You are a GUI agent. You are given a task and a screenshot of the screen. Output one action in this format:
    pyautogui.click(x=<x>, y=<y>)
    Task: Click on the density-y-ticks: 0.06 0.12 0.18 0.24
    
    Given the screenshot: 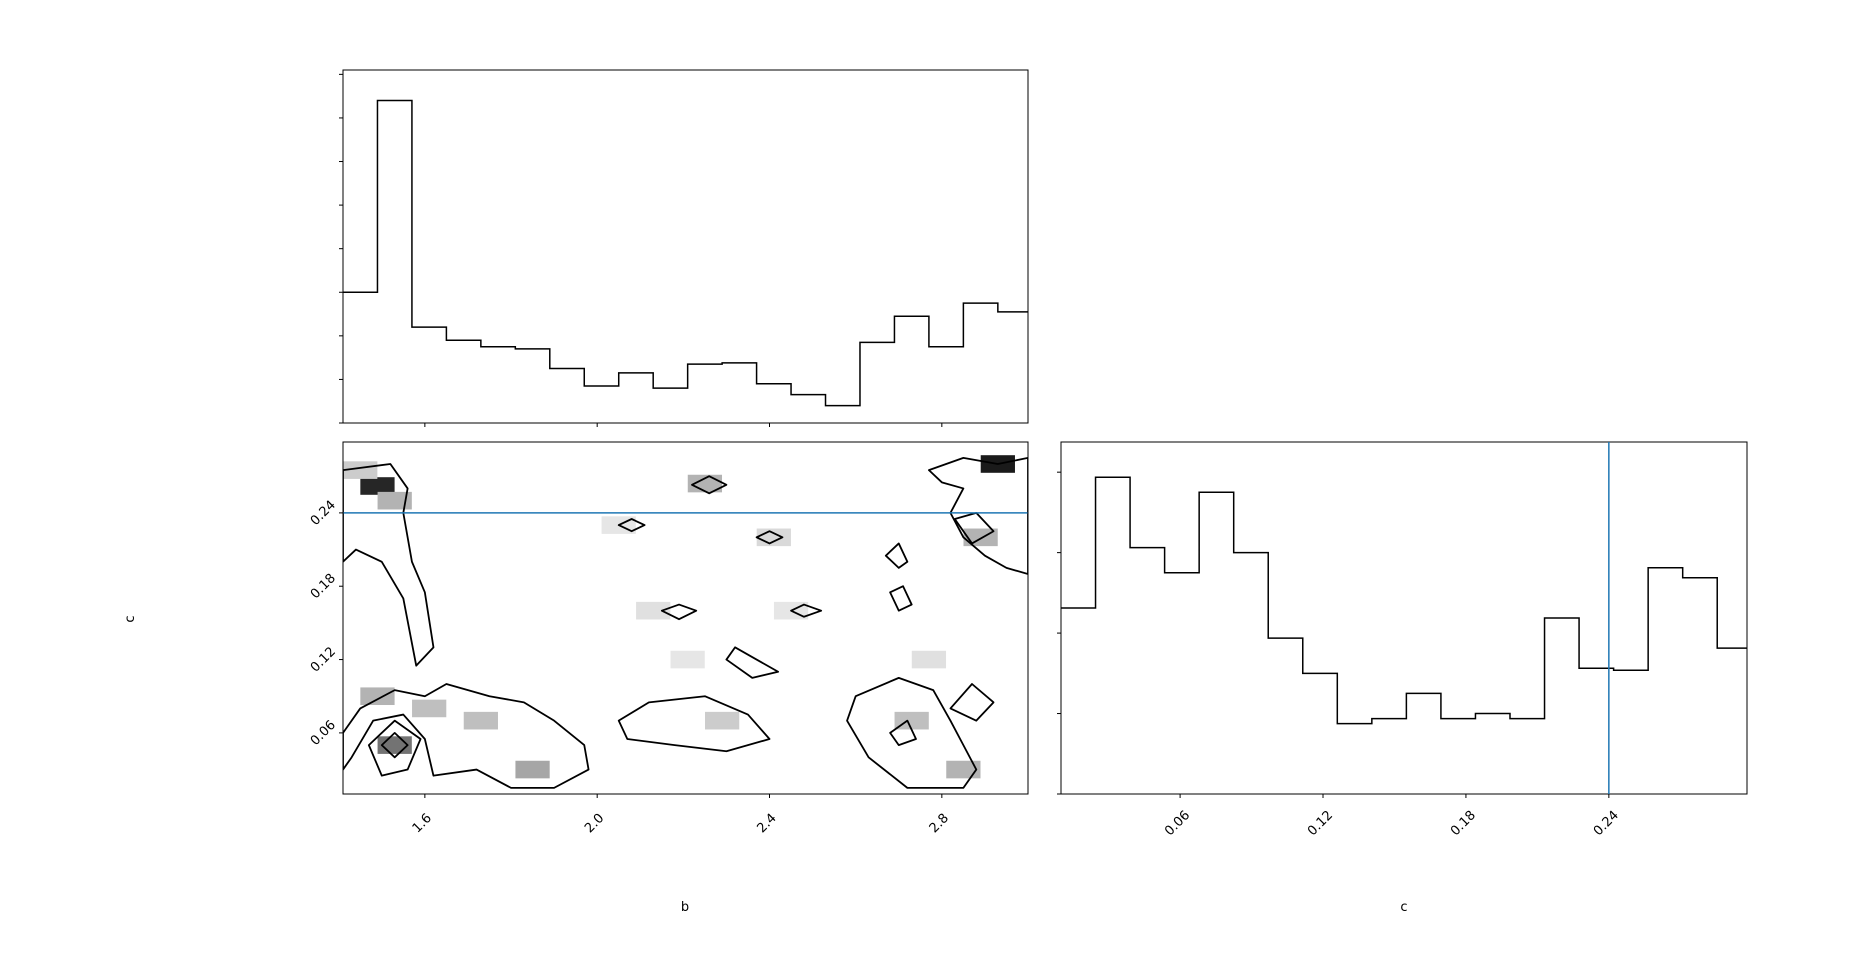 What is the action you would take?
    pyautogui.click(x=325, y=623)
    